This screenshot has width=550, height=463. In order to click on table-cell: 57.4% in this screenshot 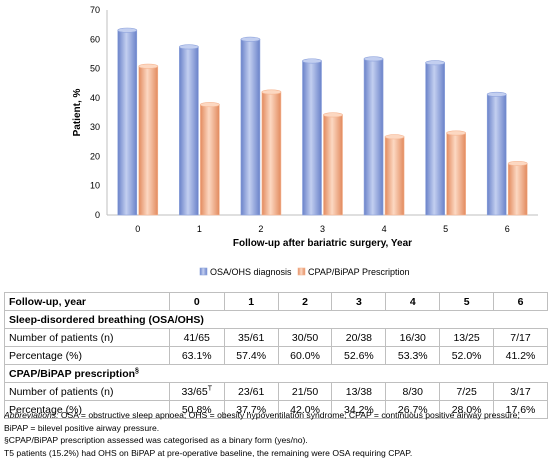, I will do `click(251, 355)`.